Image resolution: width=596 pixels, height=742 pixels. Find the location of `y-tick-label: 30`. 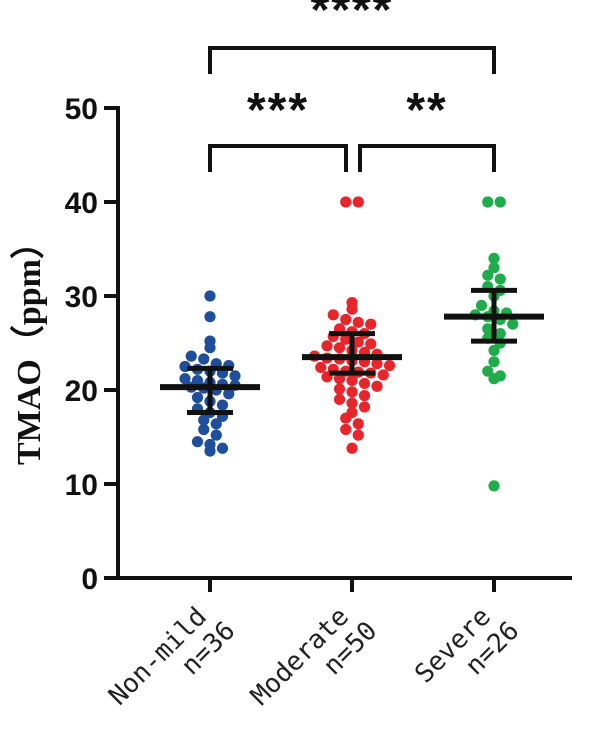

y-tick-label: 30 is located at coordinates (81, 297).